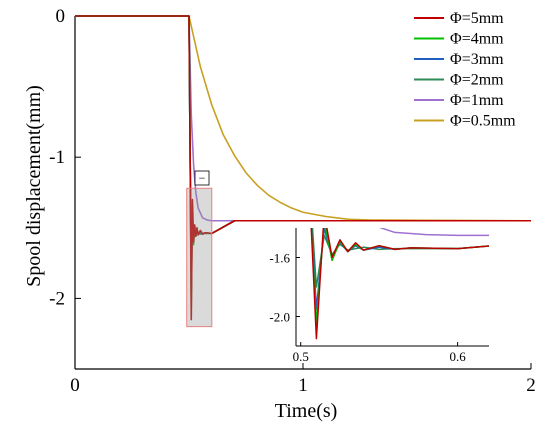 This screenshot has height=436, width=550. What do you see at coordinates (457, 356) in the screenshot?
I see `inset-x-tick-label: 0.6` at bounding box center [457, 356].